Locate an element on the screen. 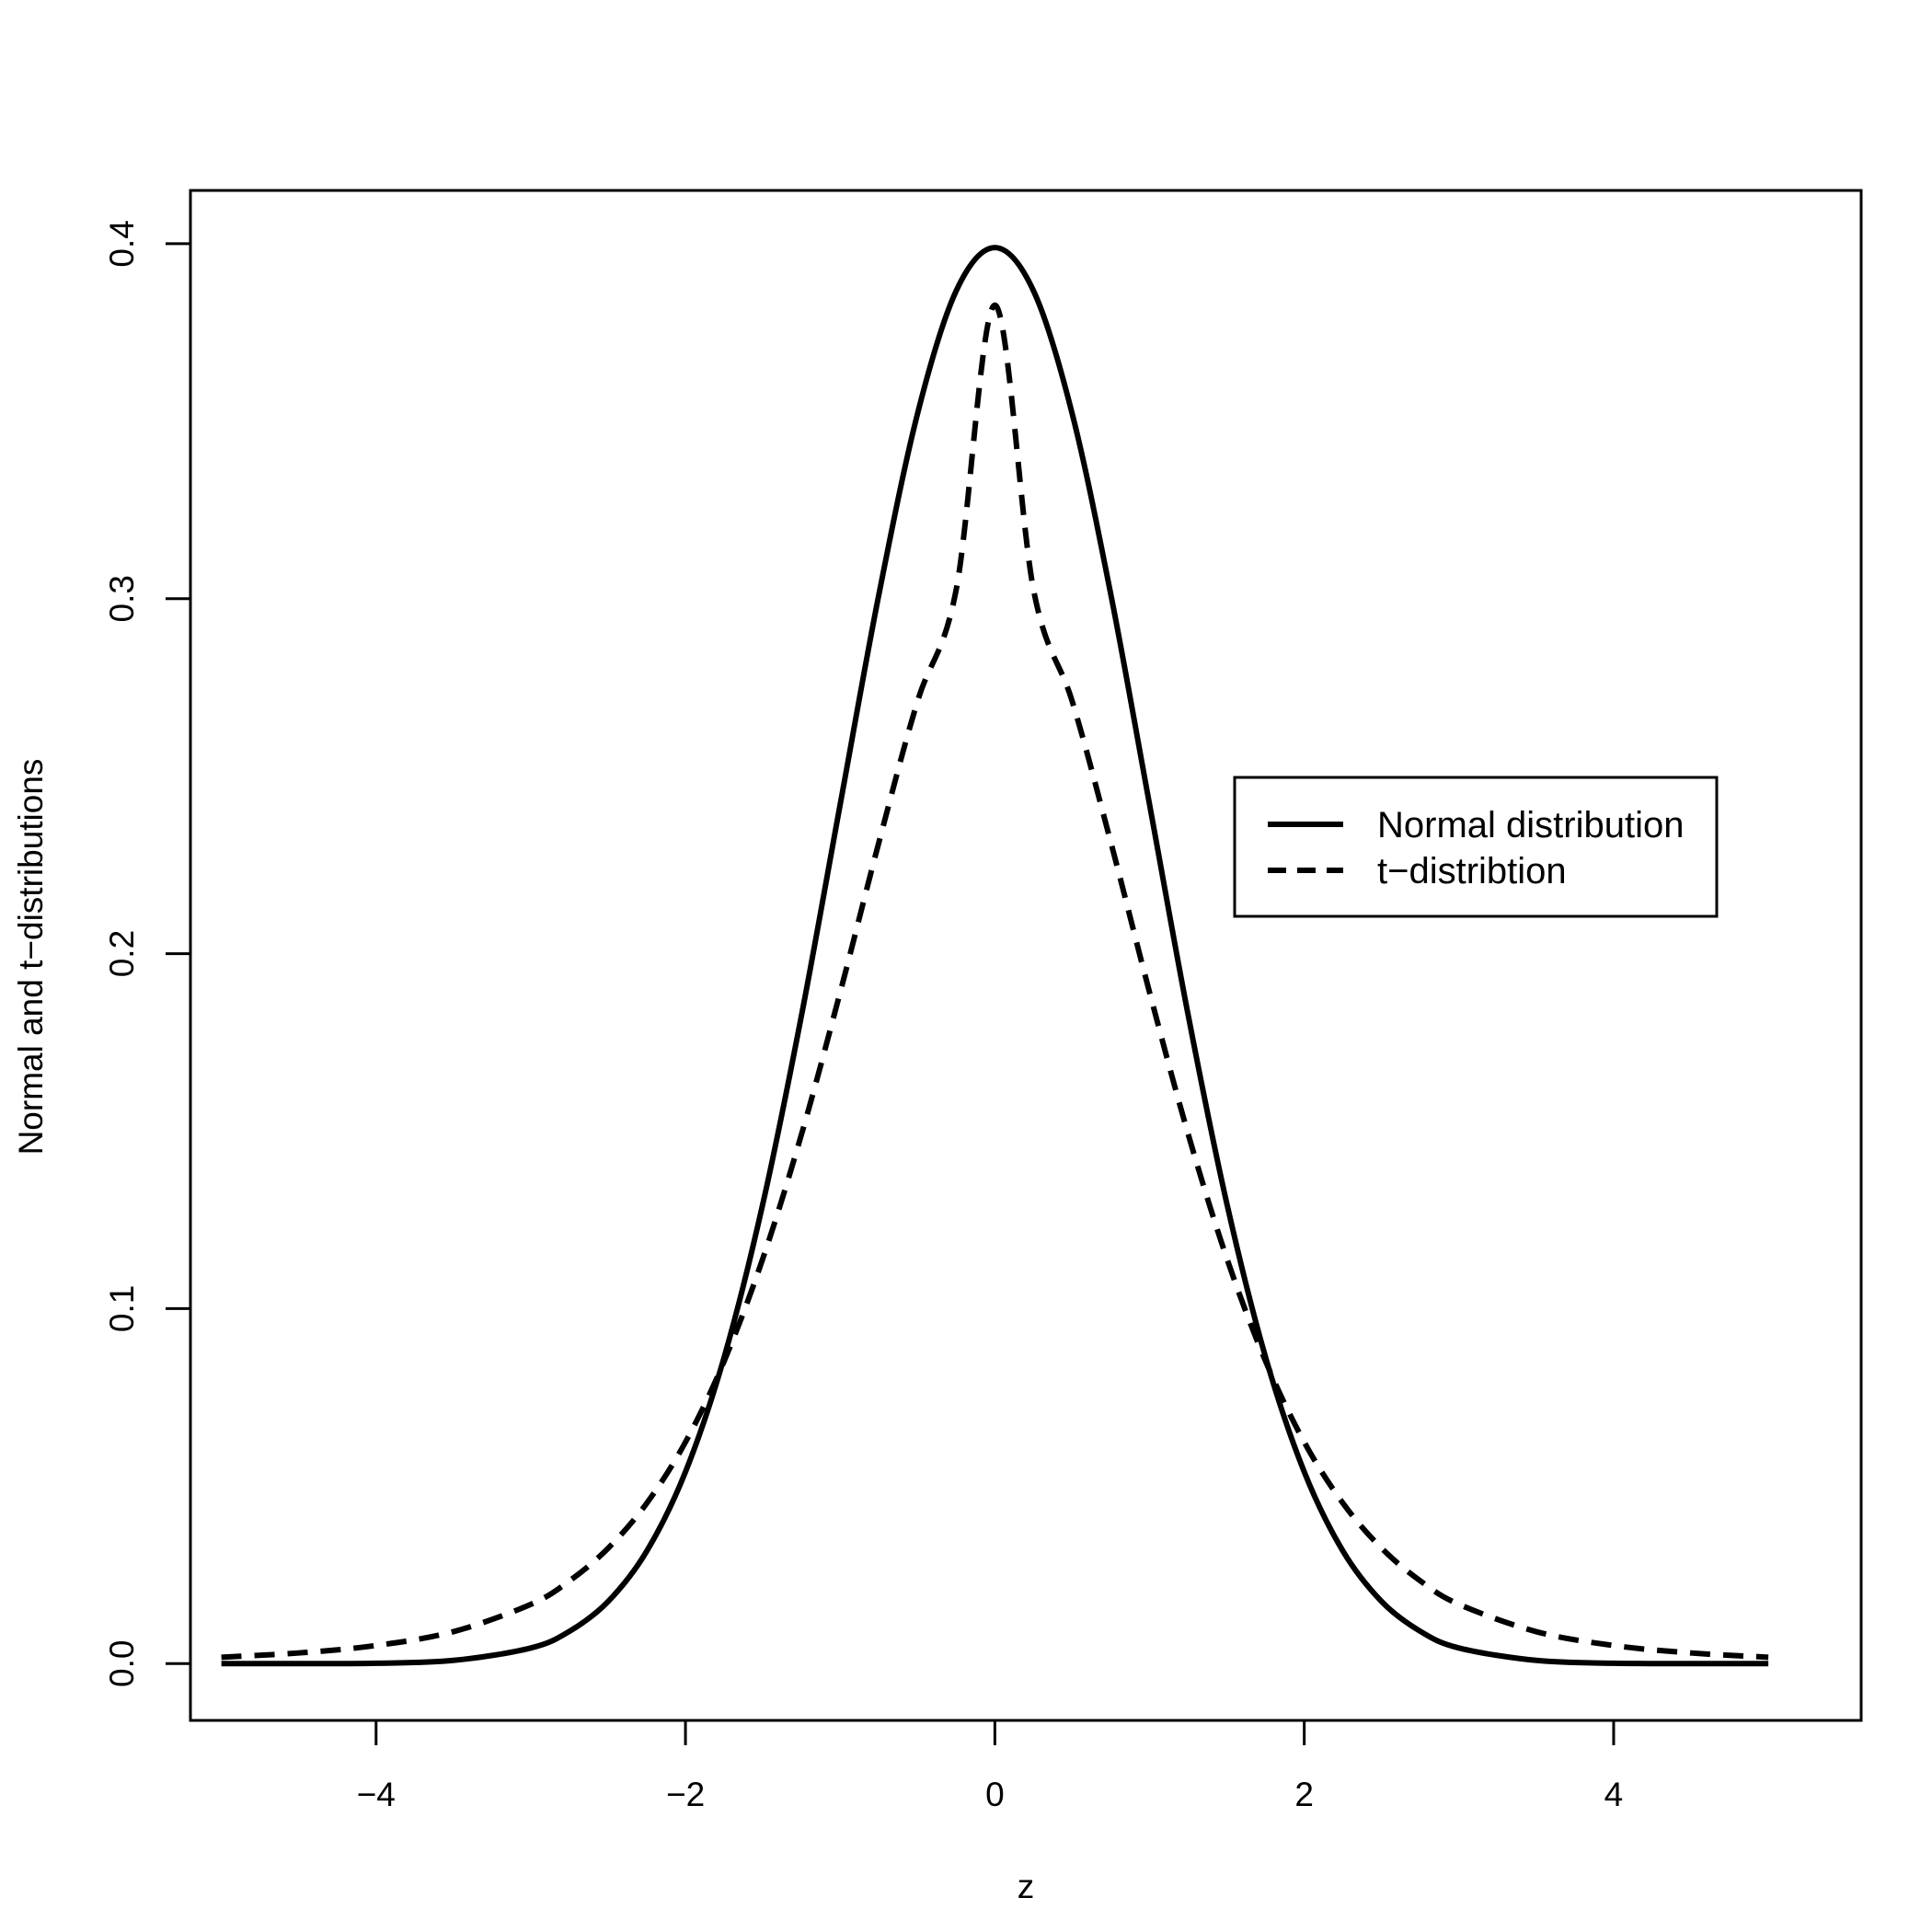 Image resolution: width=1932 pixels, height=1932 pixels. y-tick-label: 0.2 is located at coordinates (122, 953).